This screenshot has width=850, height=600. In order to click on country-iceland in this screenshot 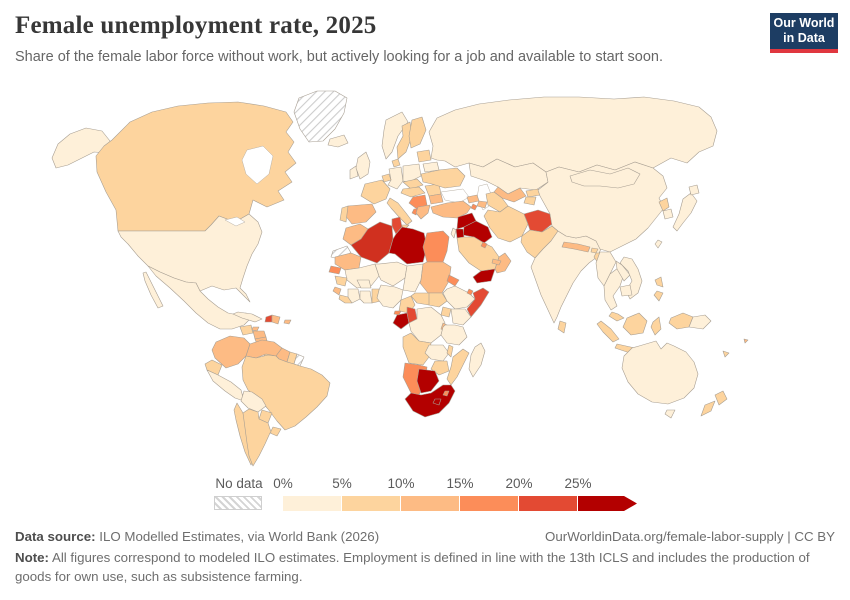, I will do `click(338, 141)`.